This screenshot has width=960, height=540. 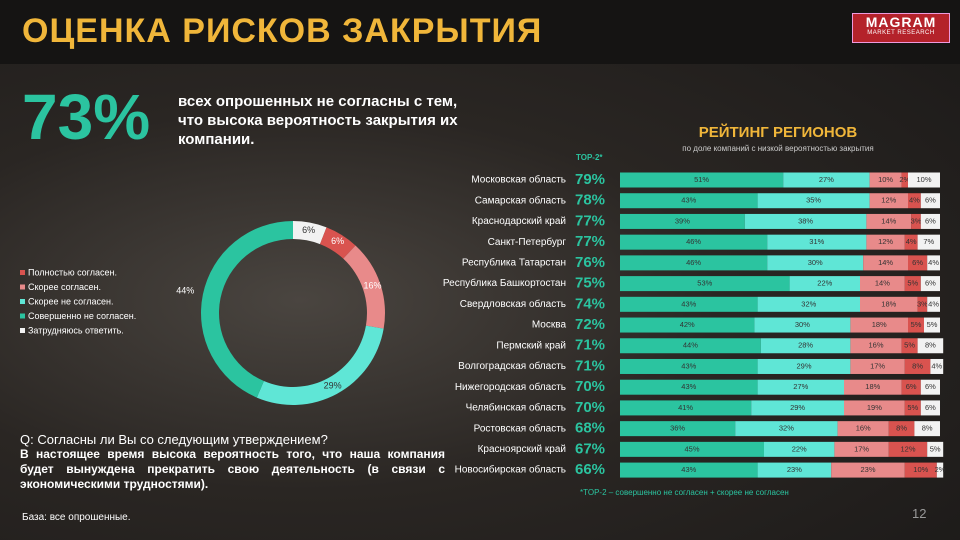 I want to click on y-tick-label: Республика Башкортостан, so click(x=504, y=283).